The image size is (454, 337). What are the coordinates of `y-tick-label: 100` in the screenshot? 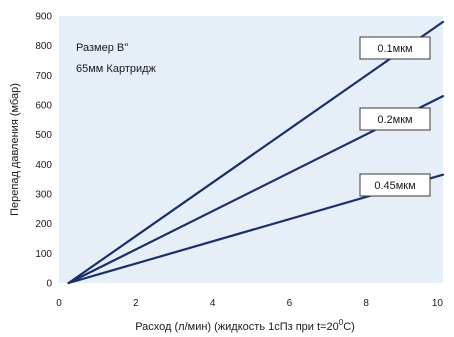 It's located at (43, 254).